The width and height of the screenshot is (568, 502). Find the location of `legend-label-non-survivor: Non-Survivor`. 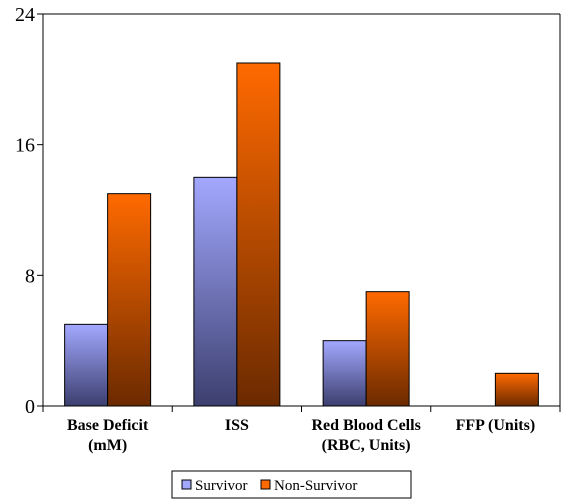

legend-label-non-survivor: Non-Survivor is located at coordinates (315, 486).